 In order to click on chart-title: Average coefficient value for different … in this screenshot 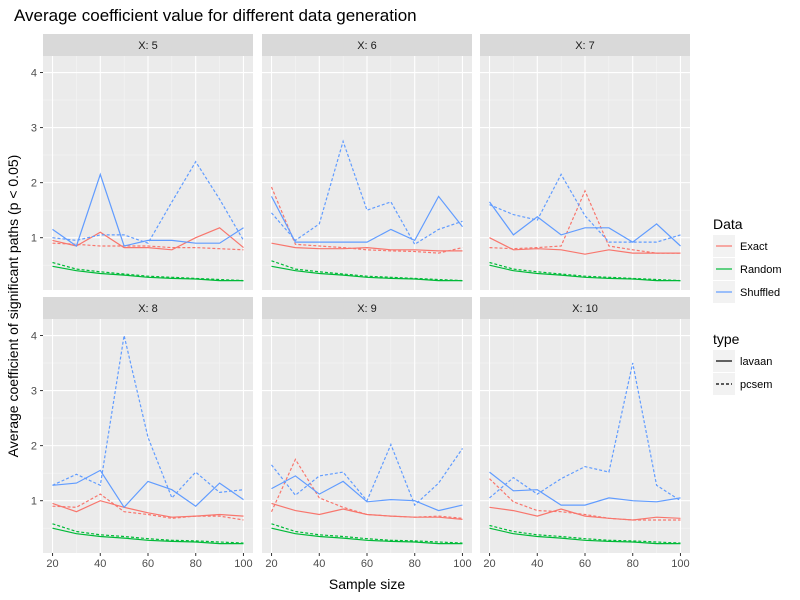, I will do `click(215, 15)`.